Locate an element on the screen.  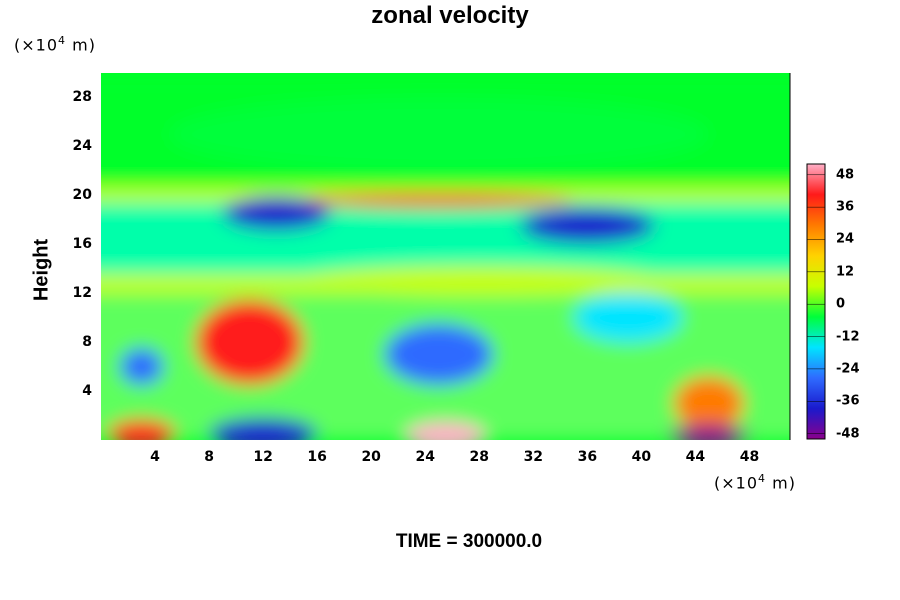
y-tick-label: 12 is located at coordinates (82, 293).